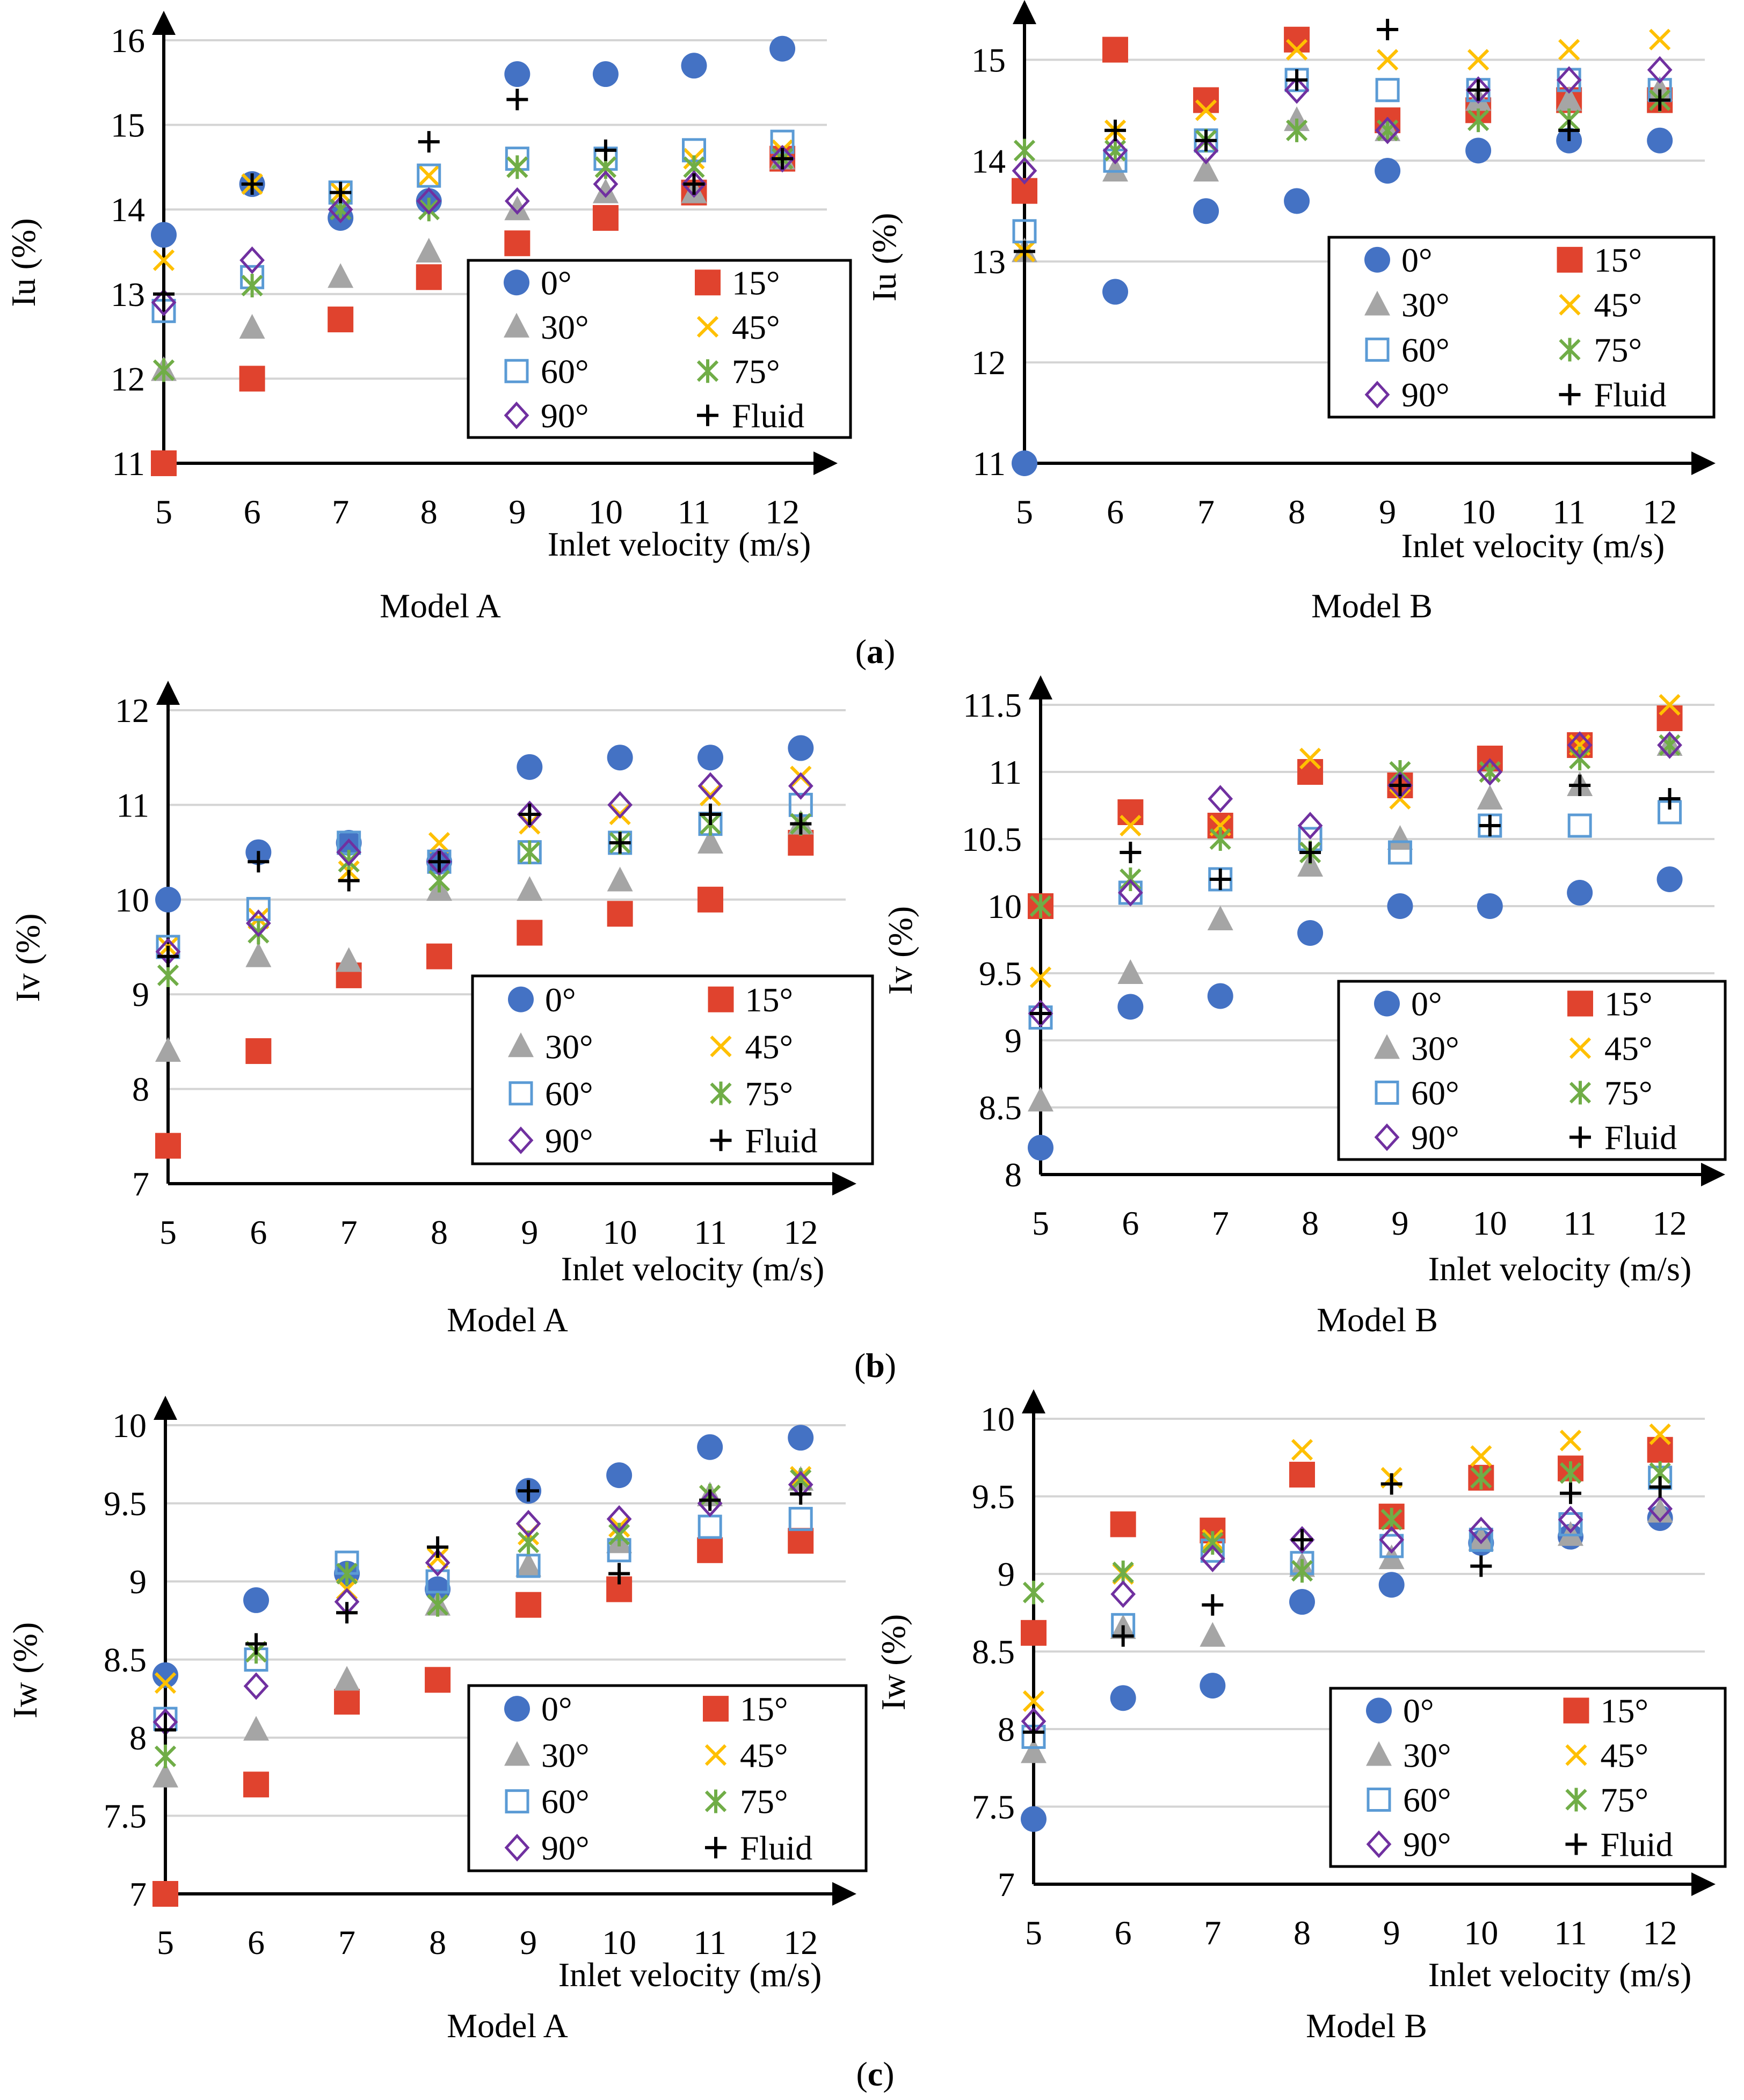  I want to click on x-axis-label: Inlet velocity (m/s), so click(679, 544).